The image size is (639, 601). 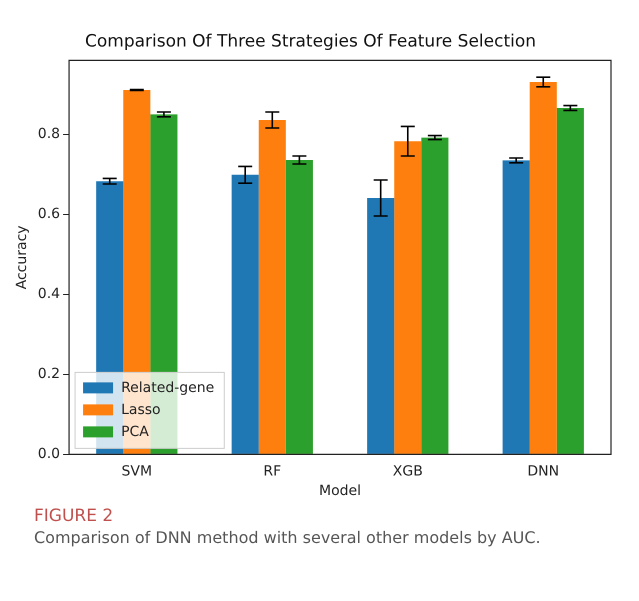 I want to click on y-axis-title: Accuracy, so click(x=22, y=257).